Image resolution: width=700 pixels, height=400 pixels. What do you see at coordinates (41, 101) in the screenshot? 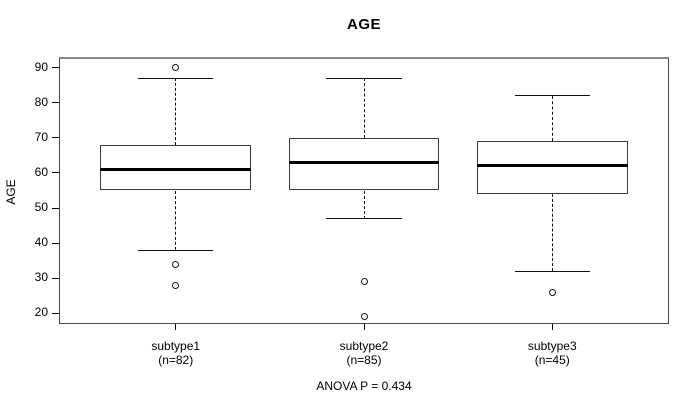
I see `y-tick-label: 80` at bounding box center [41, 101].